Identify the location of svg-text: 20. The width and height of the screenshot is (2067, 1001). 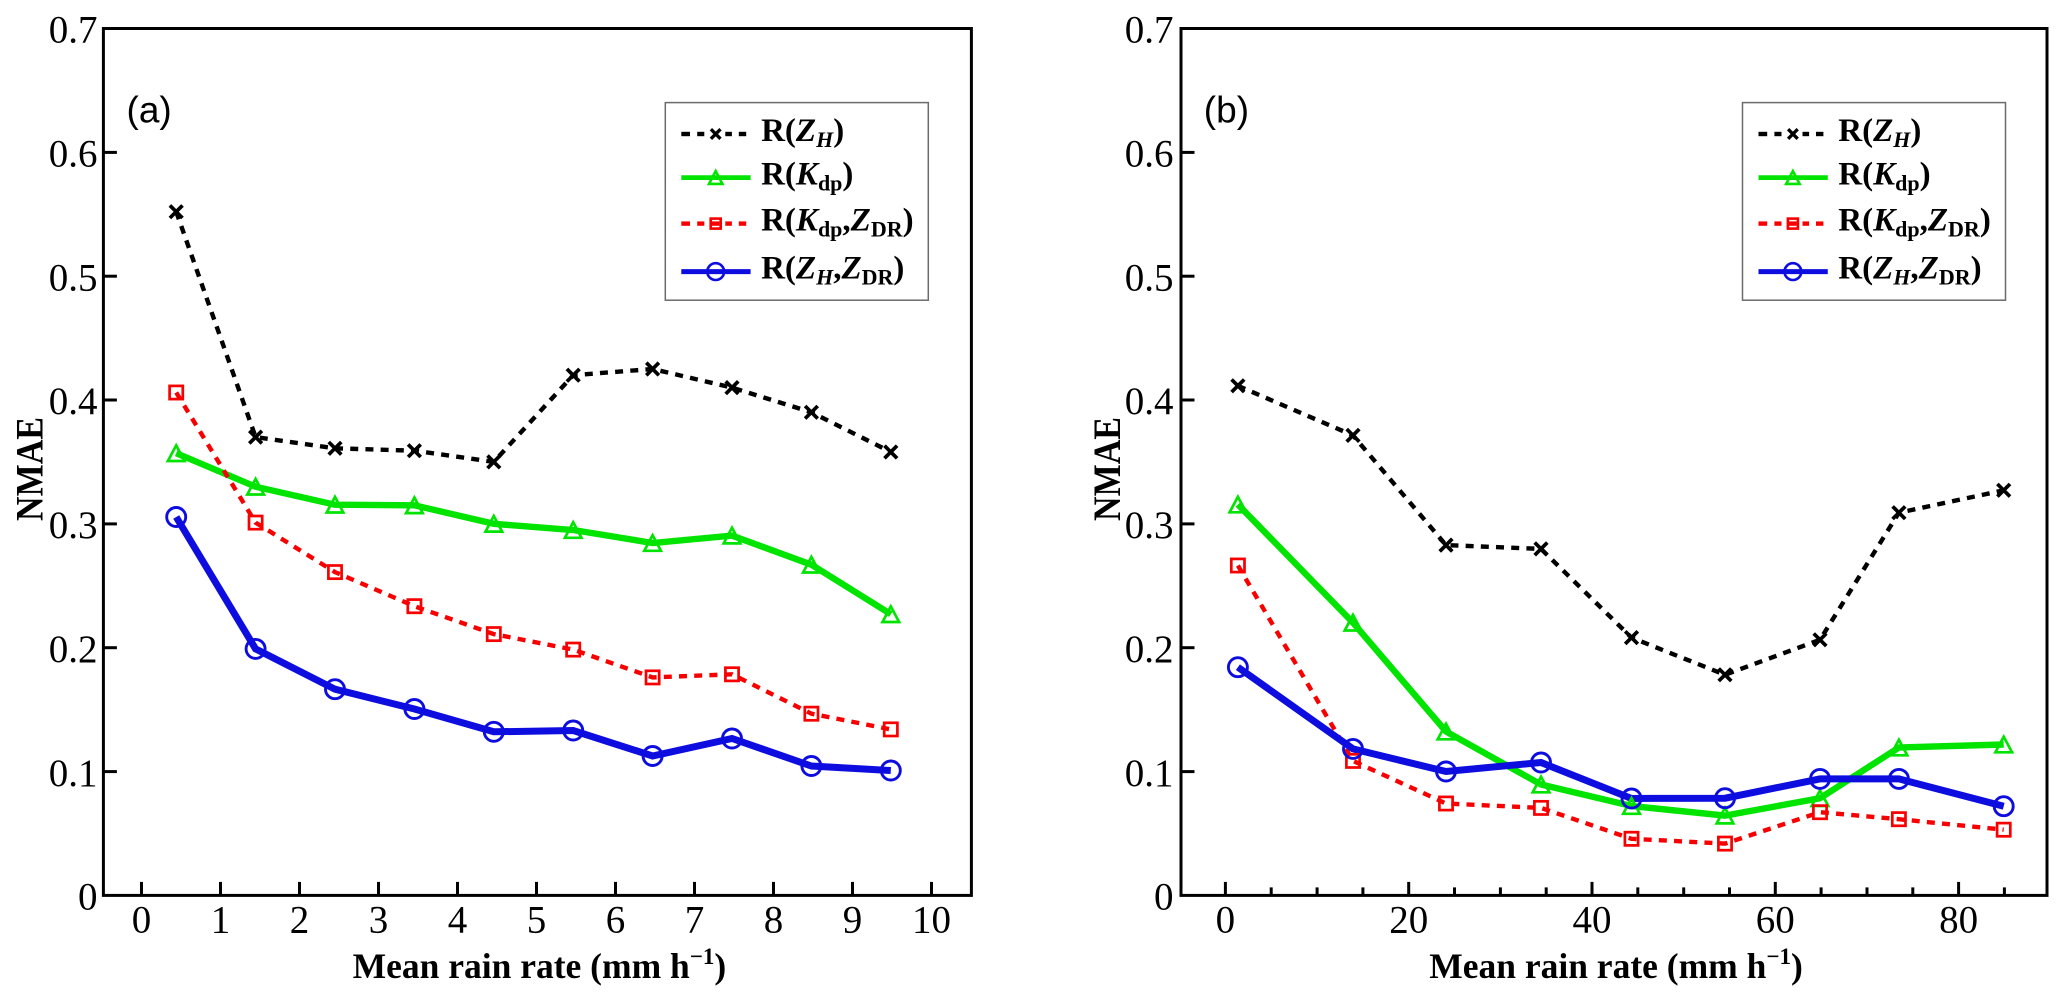
(1408, 920).